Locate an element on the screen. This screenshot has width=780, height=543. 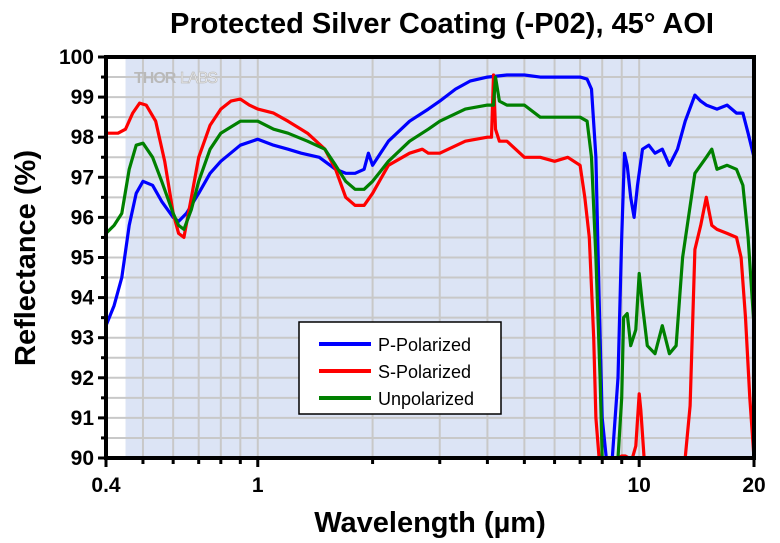
x-tick-labels: 0.4 1 10 20 is located at coordinates (428, 485).